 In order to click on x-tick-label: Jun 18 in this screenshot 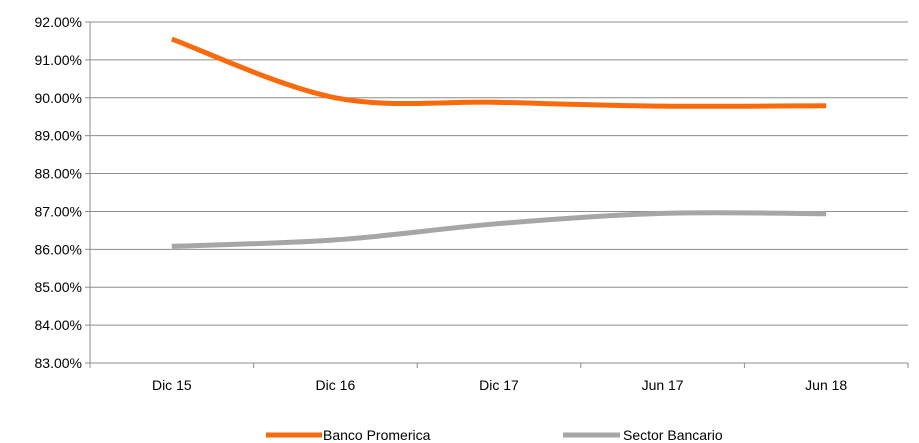, I will do `click(826, 385)`.